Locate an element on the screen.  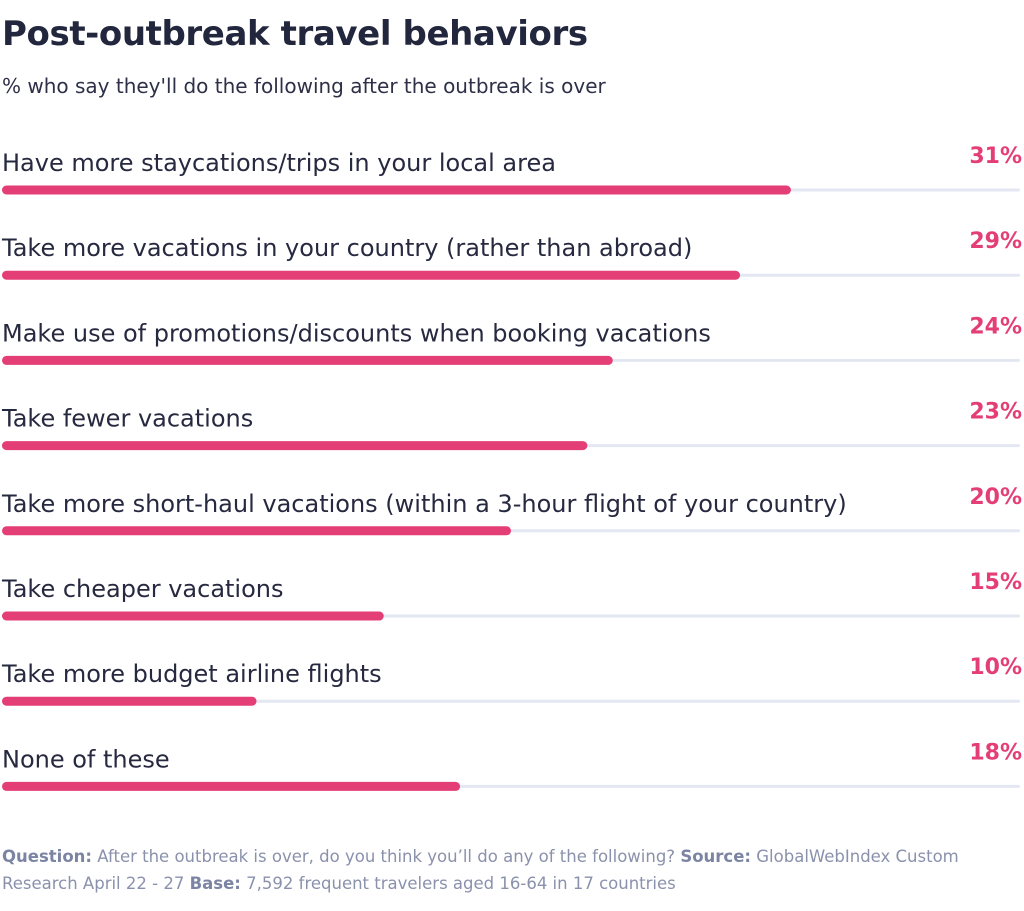
category-label: Take more budget airline flights is located at coordinates (191, 674).